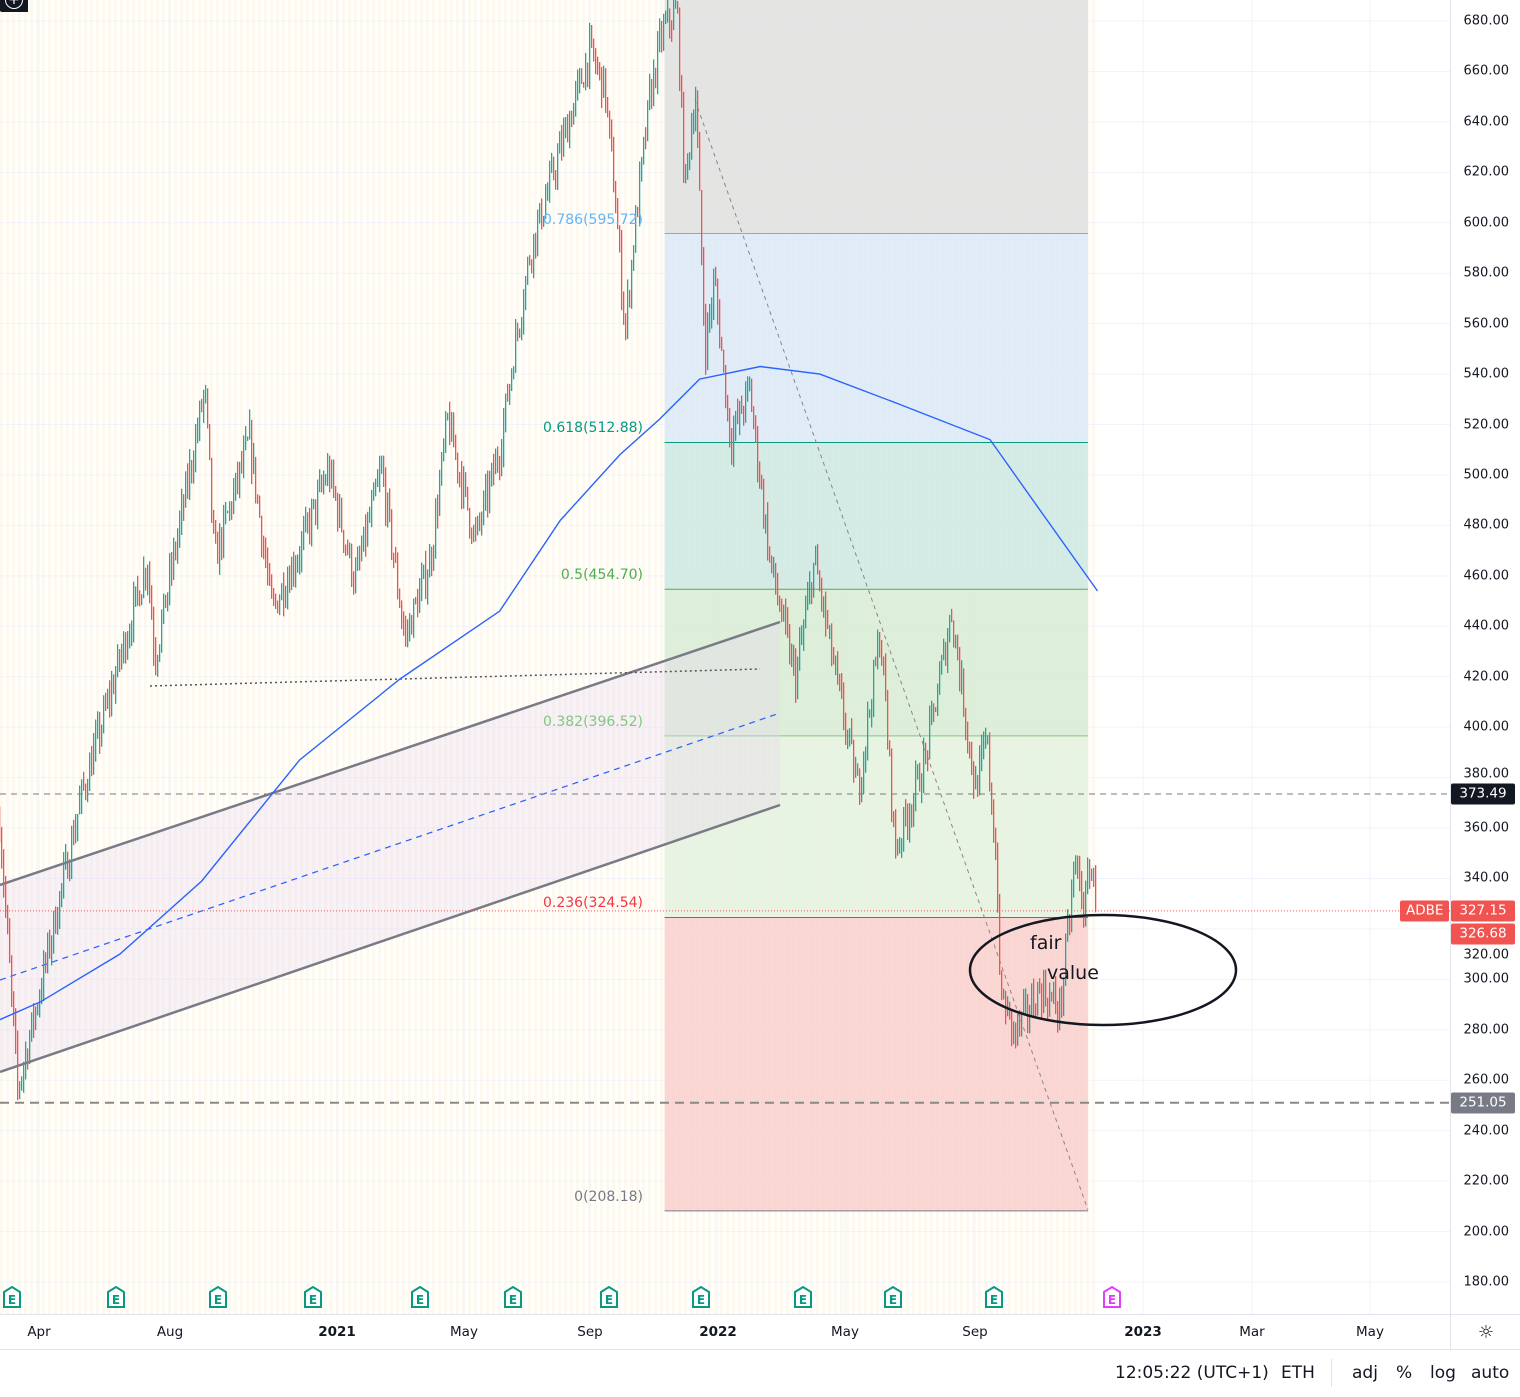 The width and height of the screenshot is (1520, 1397). Describe the element at coordinates (1483, 794) in the screenshot. I see `price-tag: 373.49` at that location.